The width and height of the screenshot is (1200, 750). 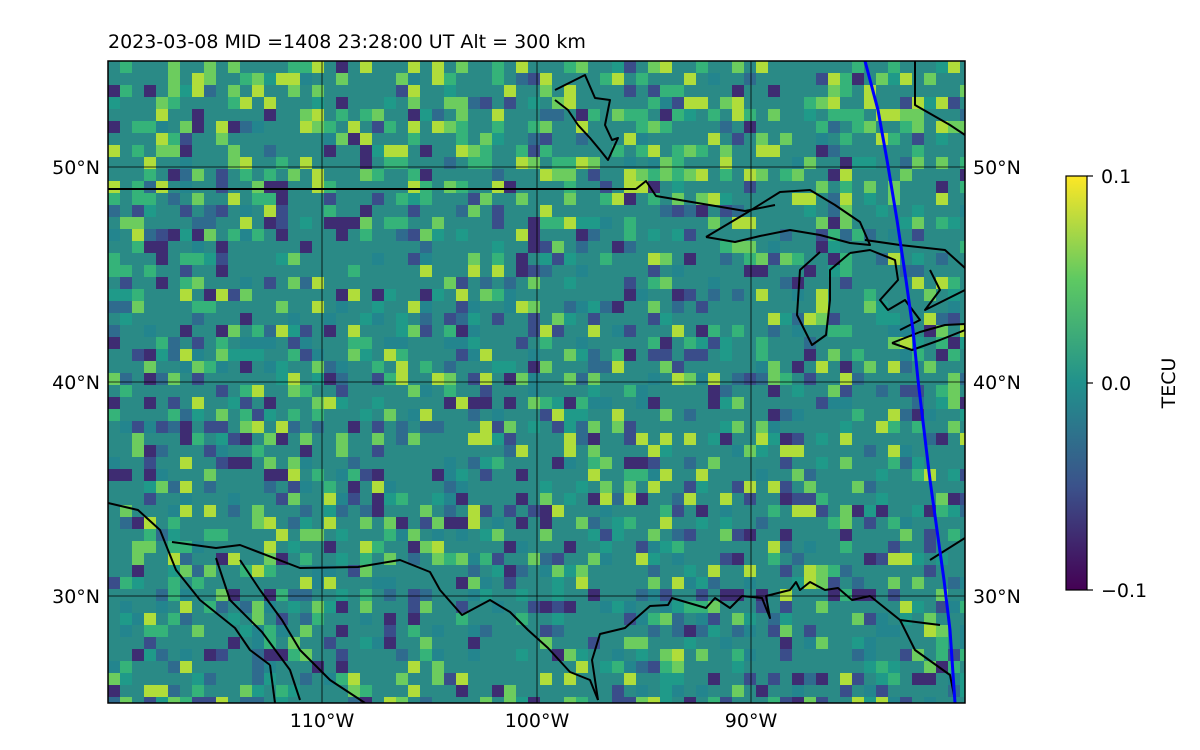 I want to click on colorbar-gradient, so click(x=1076, y=383).